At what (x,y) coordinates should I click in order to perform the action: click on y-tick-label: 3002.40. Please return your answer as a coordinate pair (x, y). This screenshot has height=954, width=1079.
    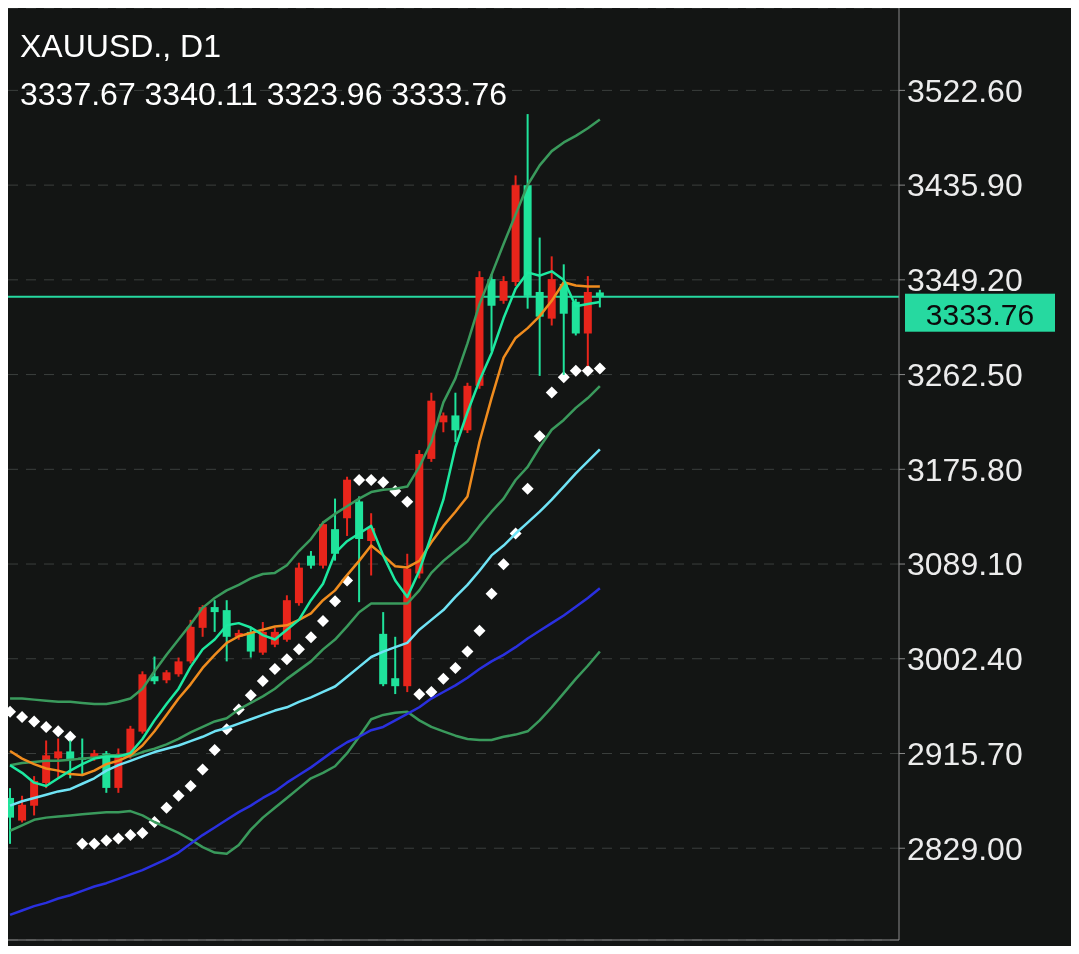
    Looking at the image, I should click on (965, 659).